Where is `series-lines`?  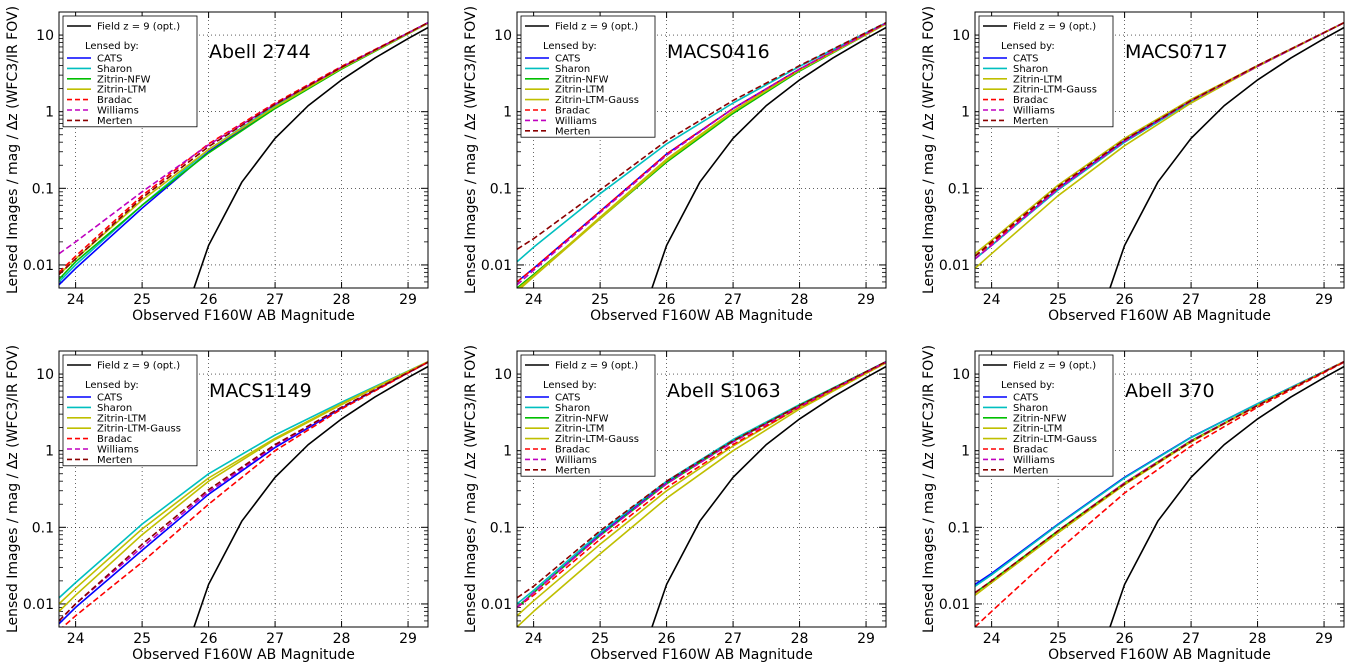 series-lines is located at coordinates (243, 154).